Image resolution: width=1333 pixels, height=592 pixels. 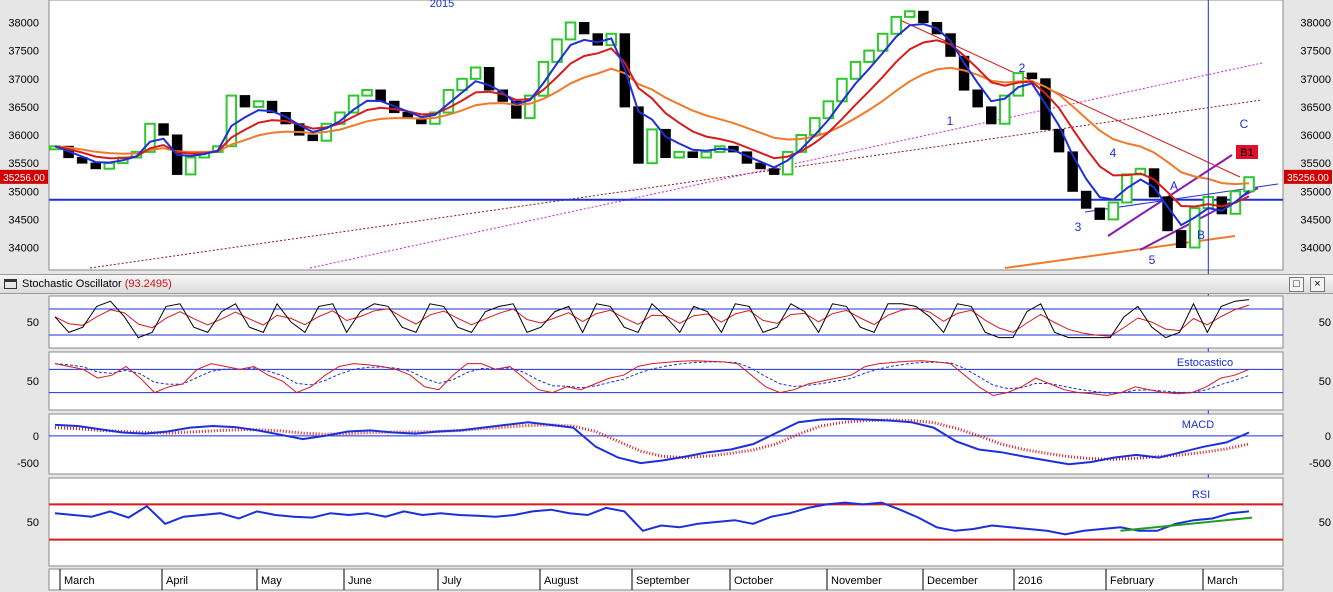 What do you see at coordinates (23, 136) in the screenshot?
I see `price-tick-36000-left: 36000` at bounding box center [23, 136].